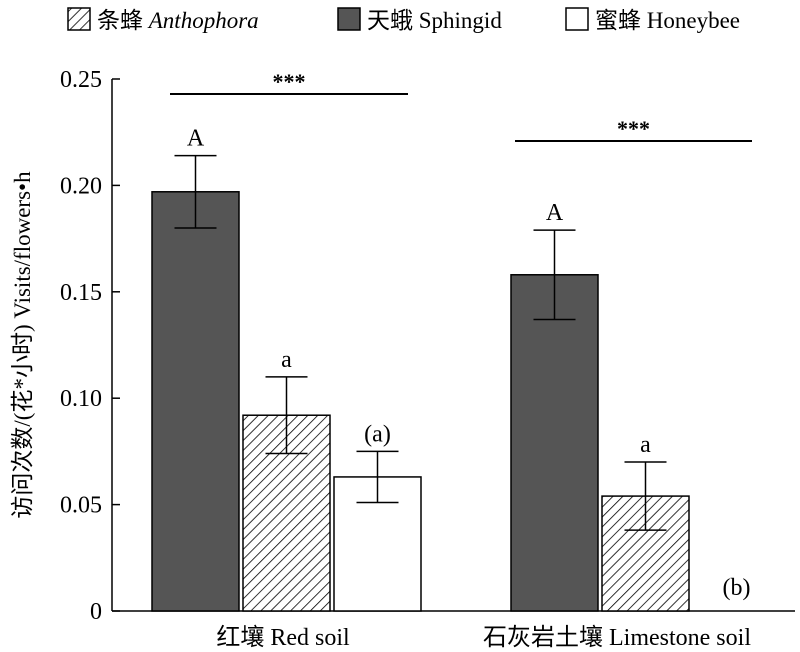 The height and width of the screenshot is (652, 800). I want to click on legend-item: 条蜂 Anthophora, so click(163, 20).